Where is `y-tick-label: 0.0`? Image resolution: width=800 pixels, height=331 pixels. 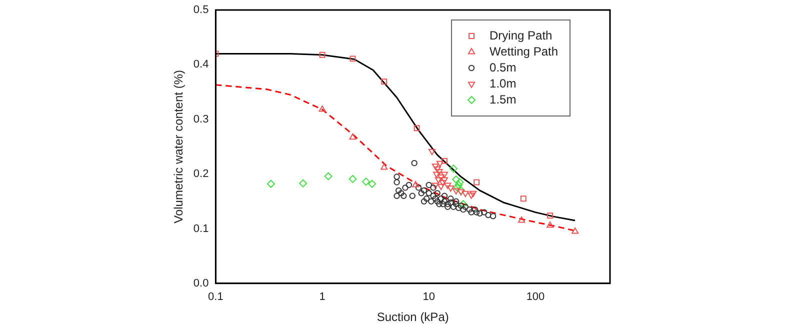
y-tick-label: 0.0 is located at coordinates (201, 283).